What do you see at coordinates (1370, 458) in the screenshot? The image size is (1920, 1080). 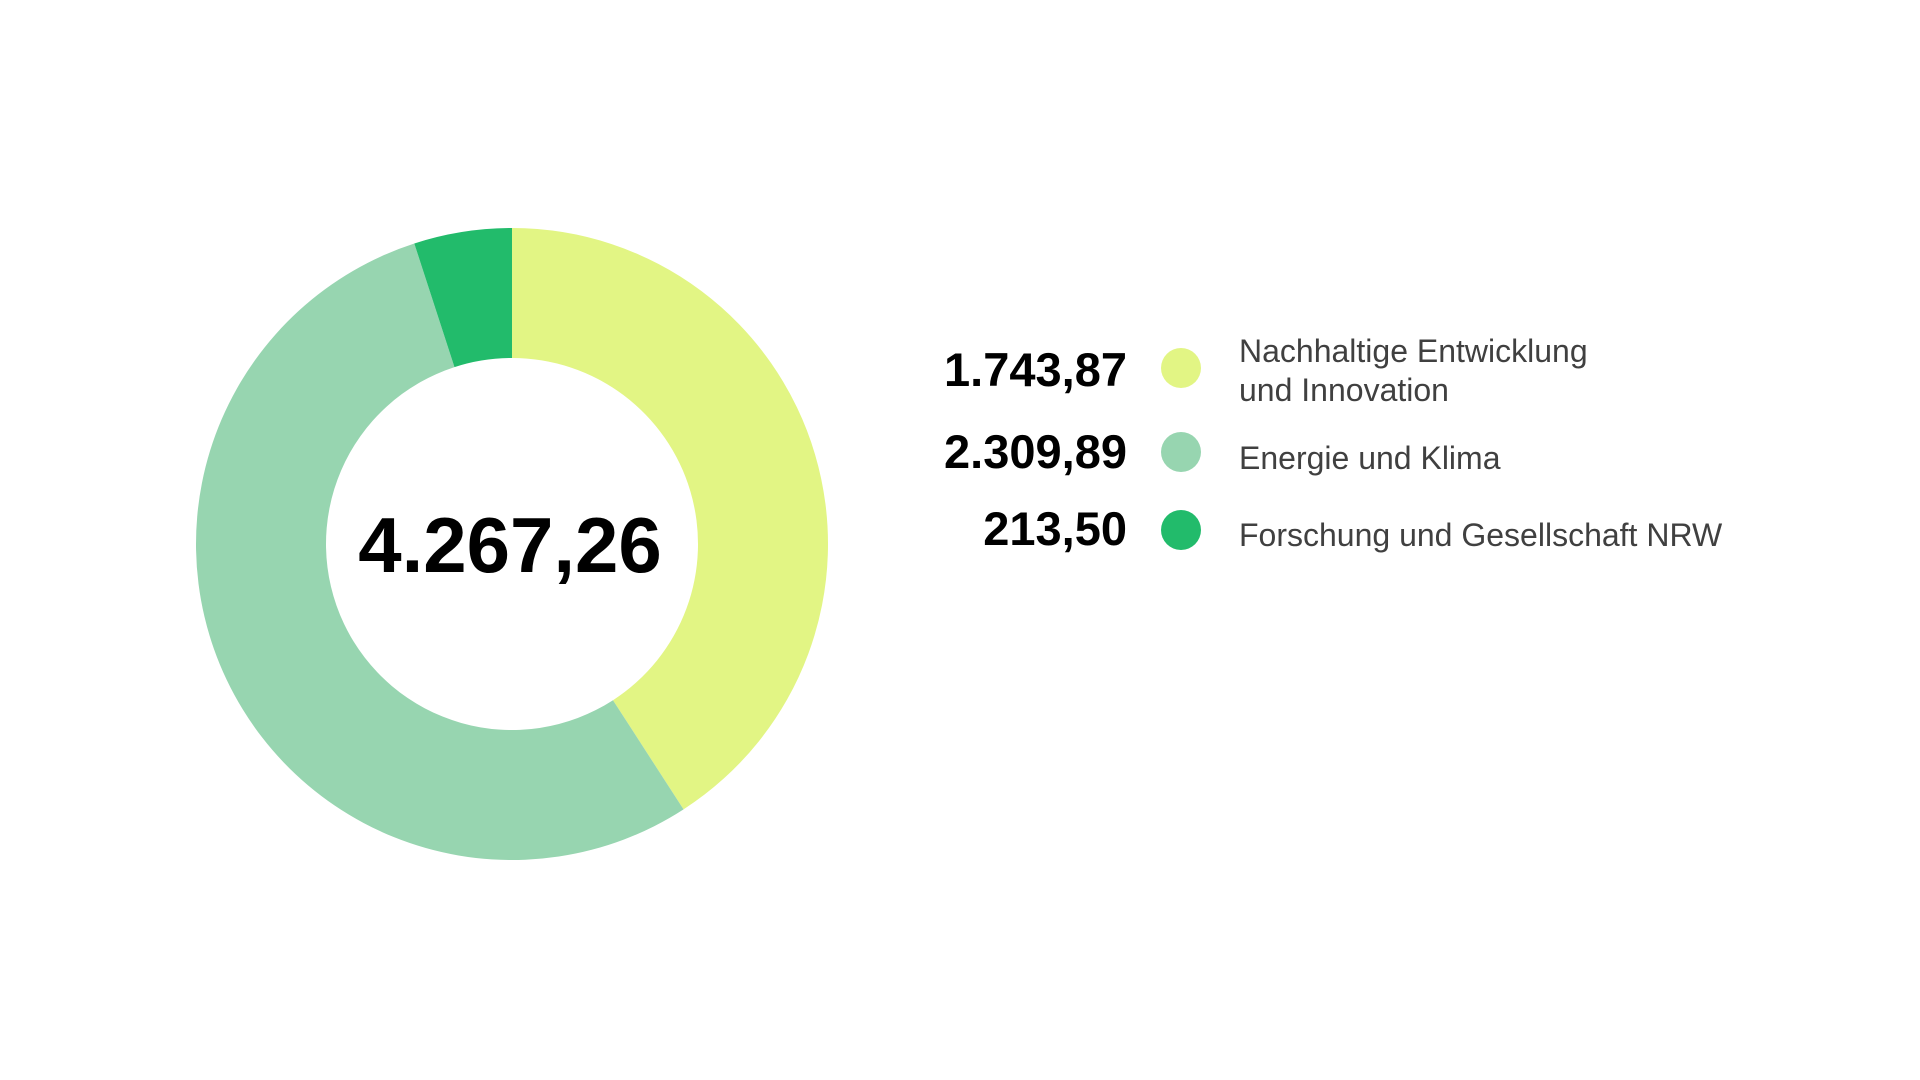 I see `legend-label: Energie und Klima` at bounding box center [1370, 458].